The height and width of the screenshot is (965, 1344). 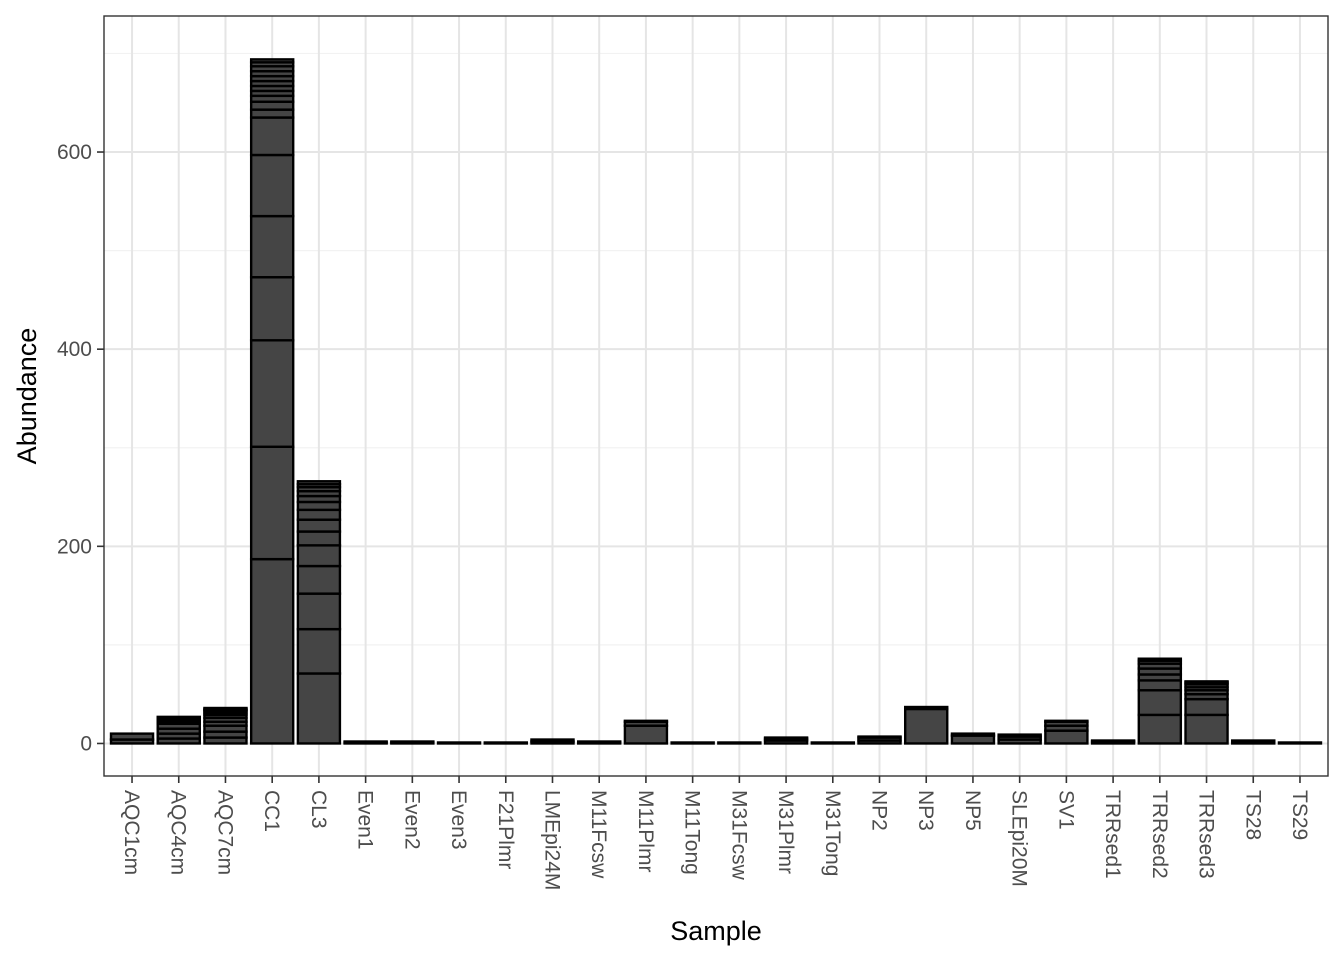 I want to click on x-tick-label: AQC7cm, so click(x=224, y=832).